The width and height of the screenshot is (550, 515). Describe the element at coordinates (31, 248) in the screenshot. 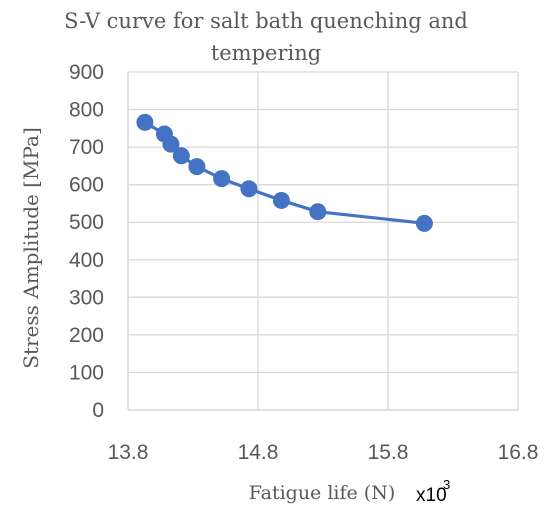

I see `y-axis-label: Stress Amplitude [MPa]` at that location.